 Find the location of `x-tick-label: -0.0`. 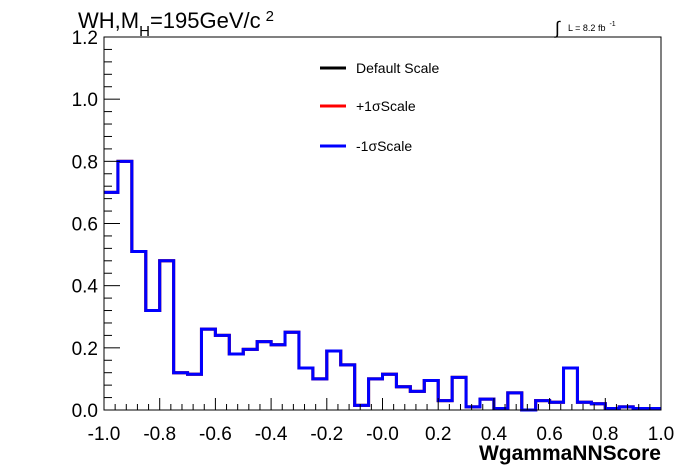

x-tick-label: -0.0 is located at coordinates (382, 434).